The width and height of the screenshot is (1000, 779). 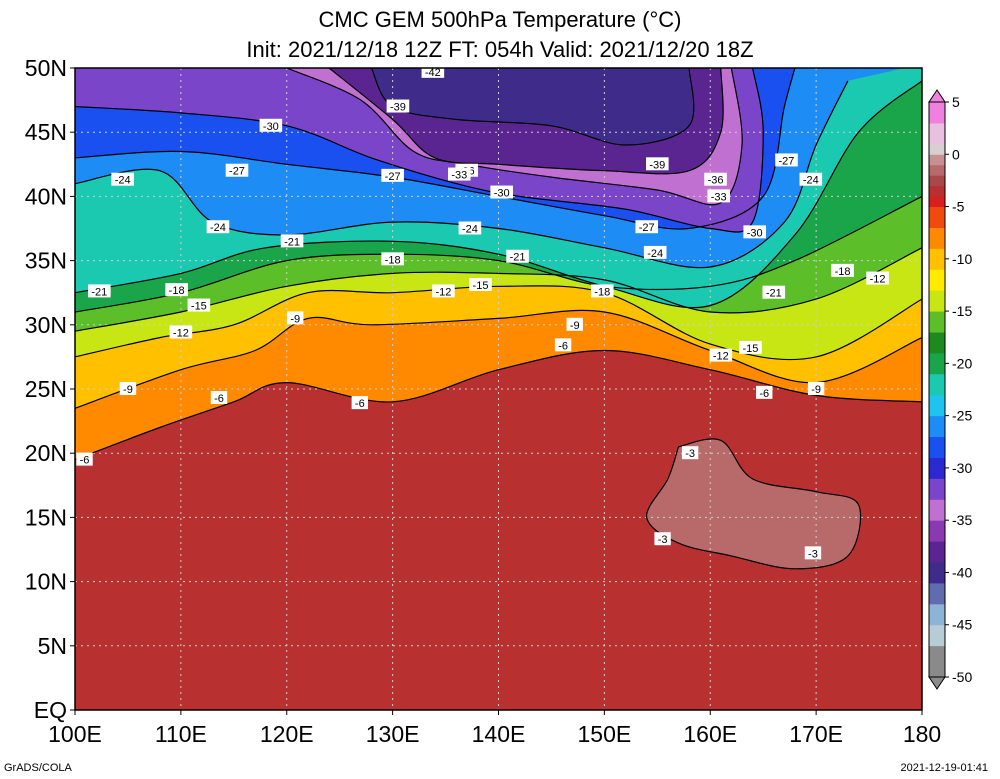 I want to click on colorbar-label: -20, so click(x=962, y=363).